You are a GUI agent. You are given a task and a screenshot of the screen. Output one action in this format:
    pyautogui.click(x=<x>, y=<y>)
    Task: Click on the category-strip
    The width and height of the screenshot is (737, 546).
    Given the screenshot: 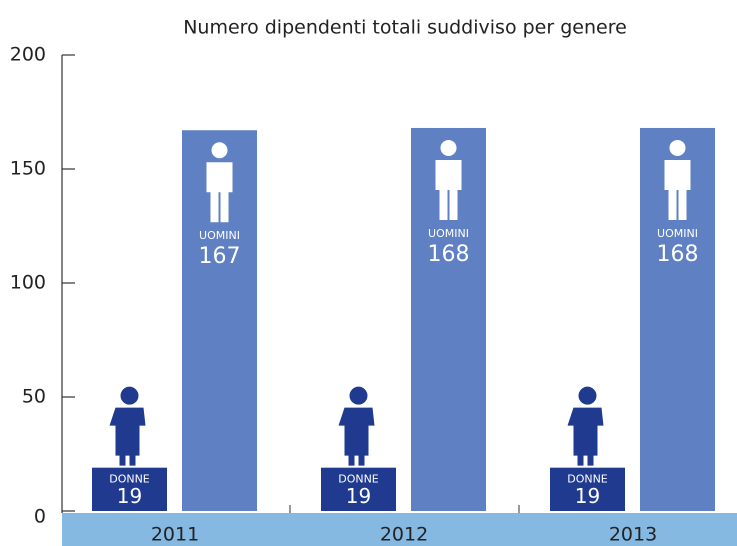 What is the action you would take?
    pyautogui.click(x=399, y=529)
    